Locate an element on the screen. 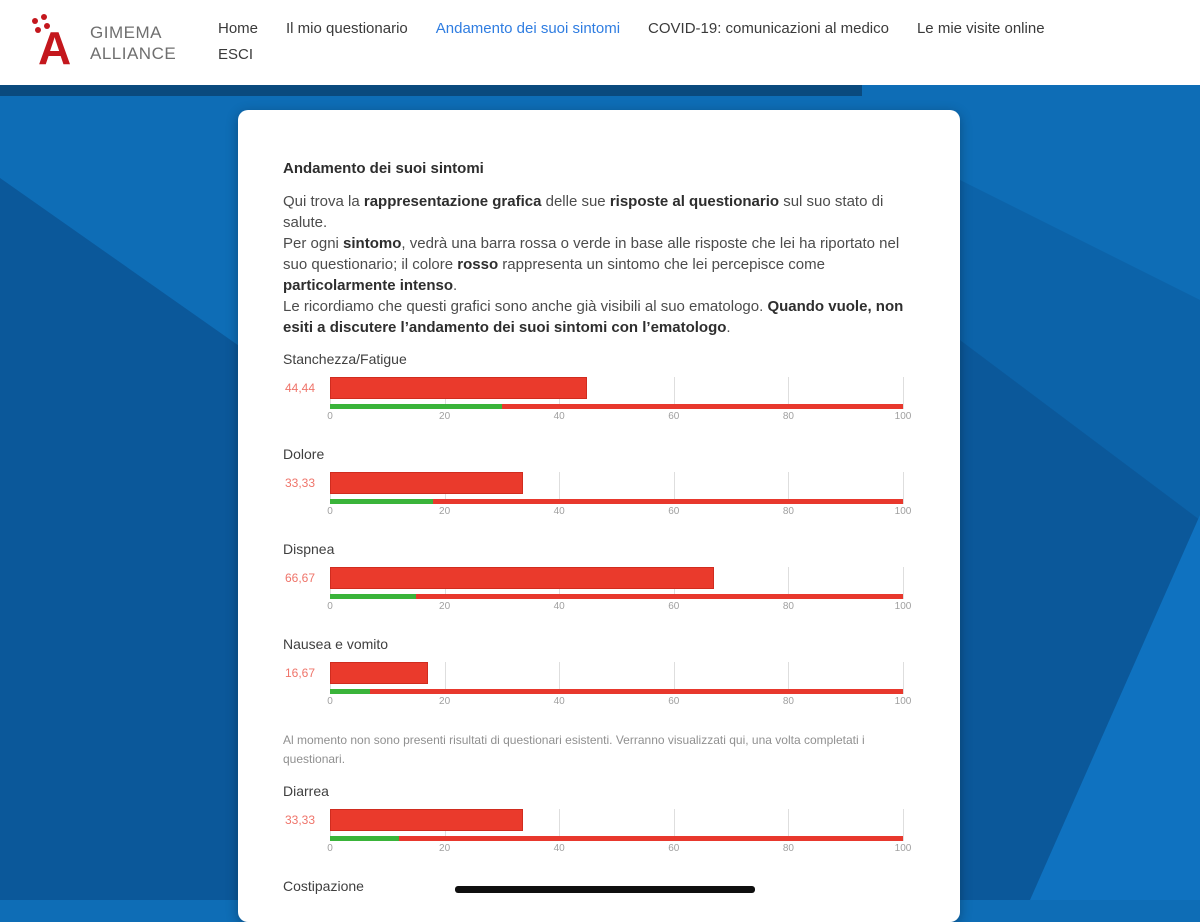 This screenshot has height=922, width=1200. nav-item-2: Andamento dei suoi sintomi is located at coordinates (528, 28).